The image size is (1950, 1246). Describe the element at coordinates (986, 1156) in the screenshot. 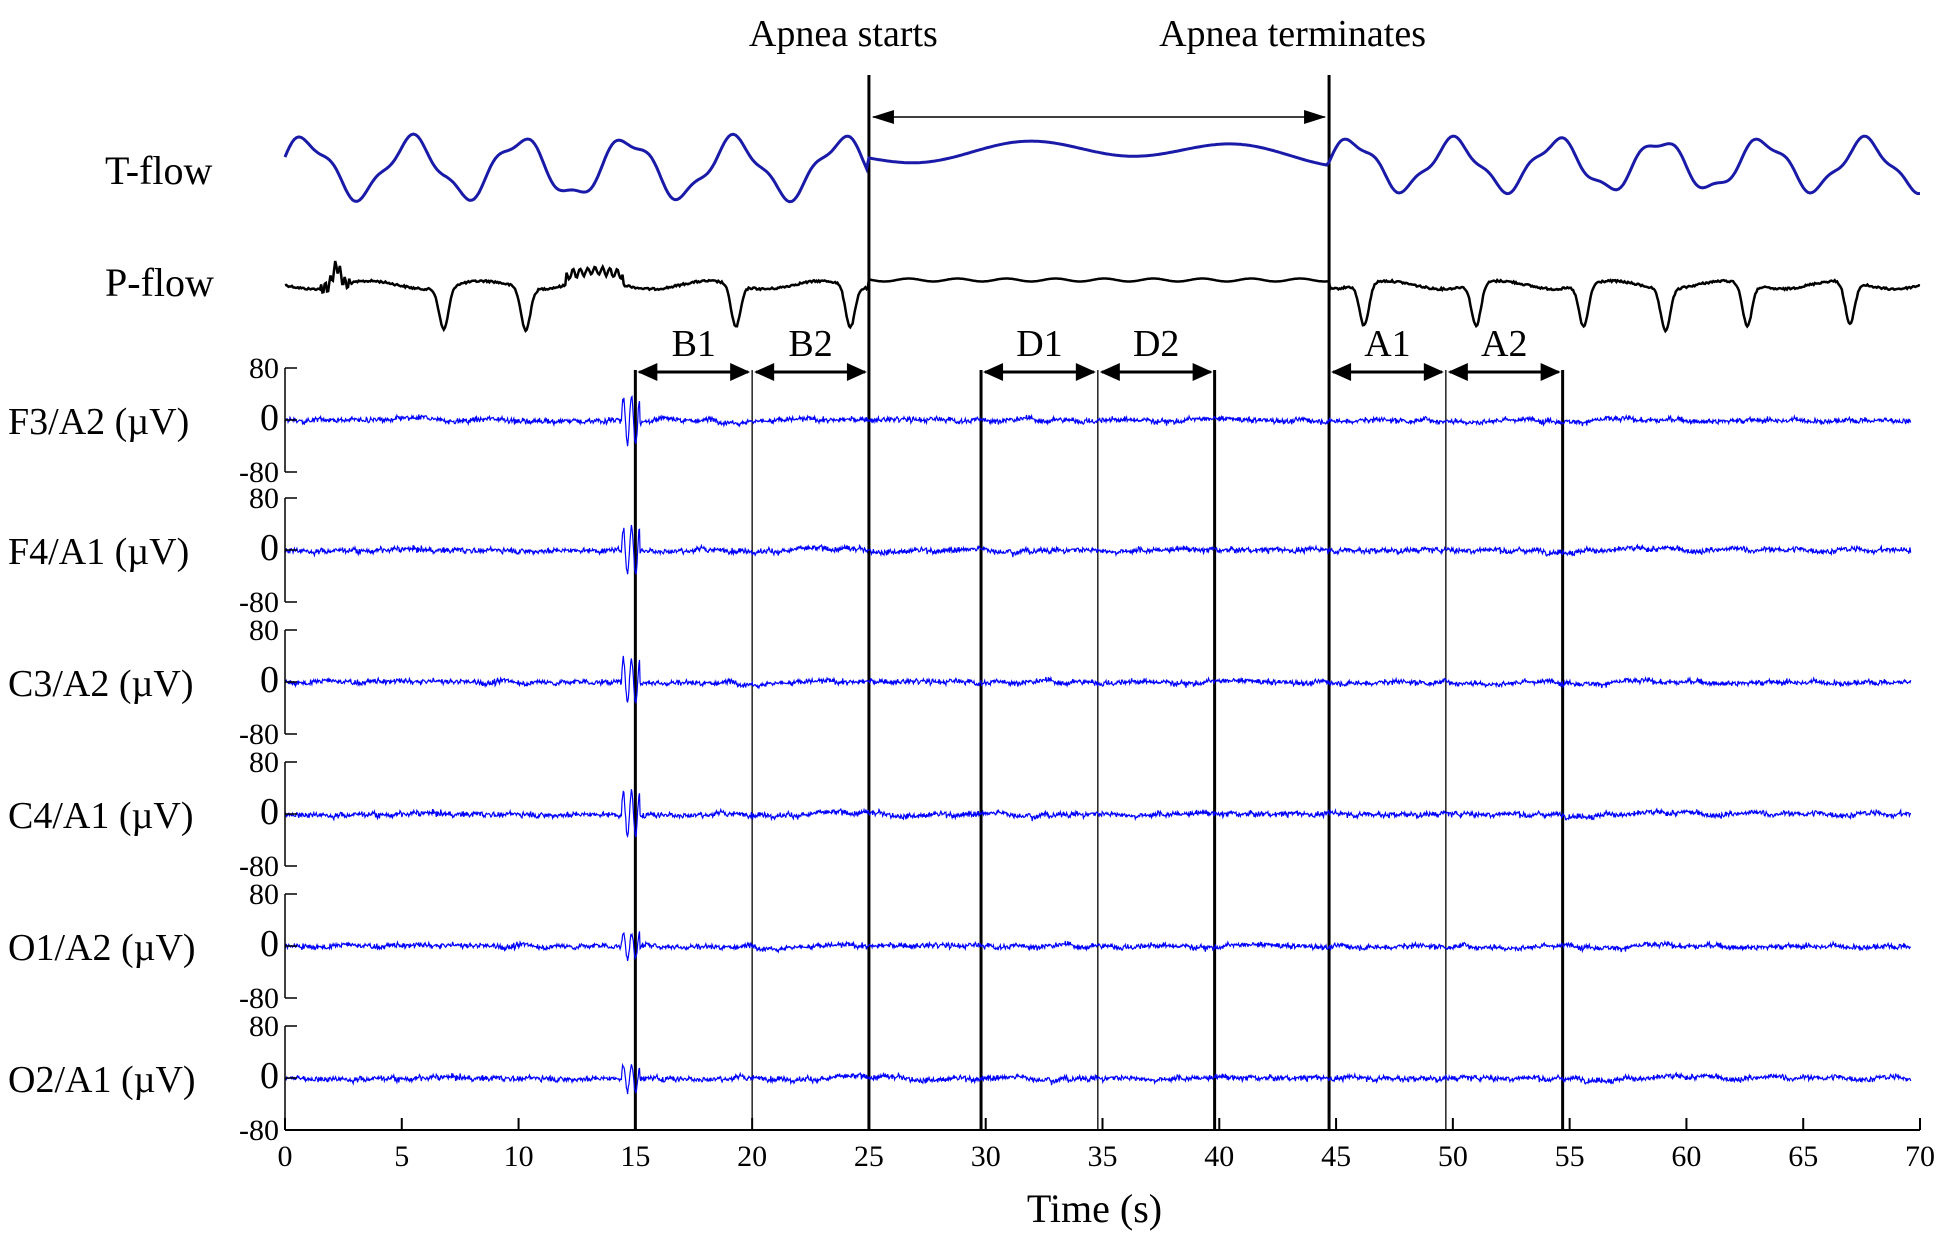

I see `x-tick-label: 30` at that location.